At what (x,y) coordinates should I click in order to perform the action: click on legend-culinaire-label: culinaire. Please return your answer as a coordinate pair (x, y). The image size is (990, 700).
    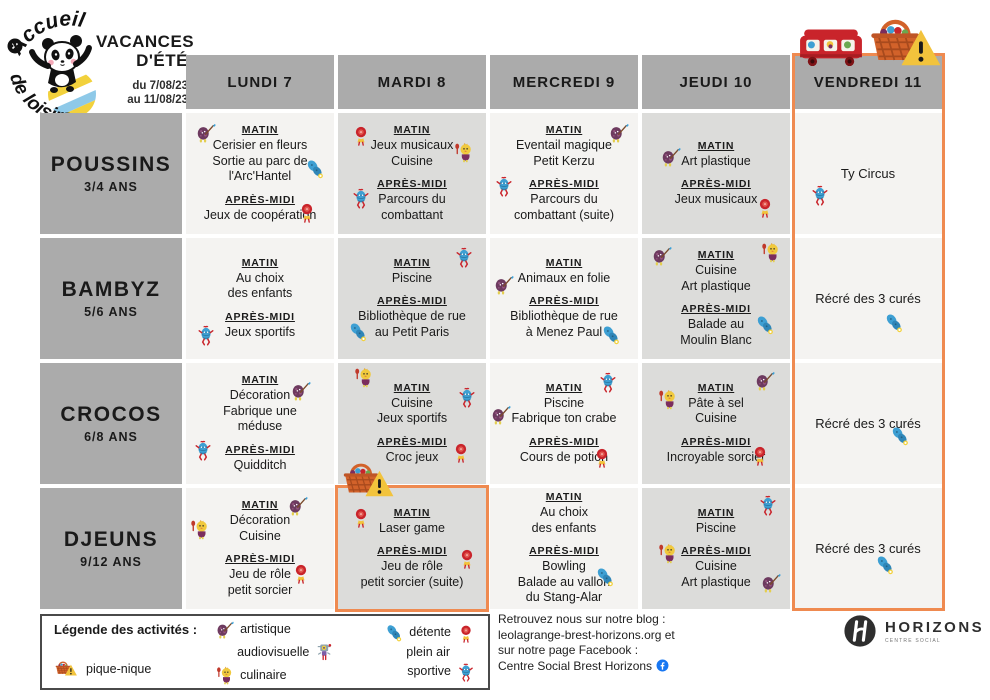
    Looking at the image, I should click on (263, 674).